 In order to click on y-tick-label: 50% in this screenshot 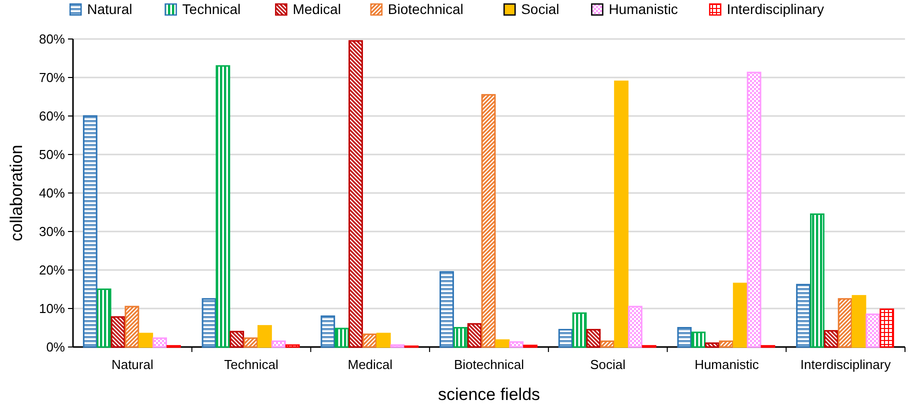, I will do `click(52, 154)`.